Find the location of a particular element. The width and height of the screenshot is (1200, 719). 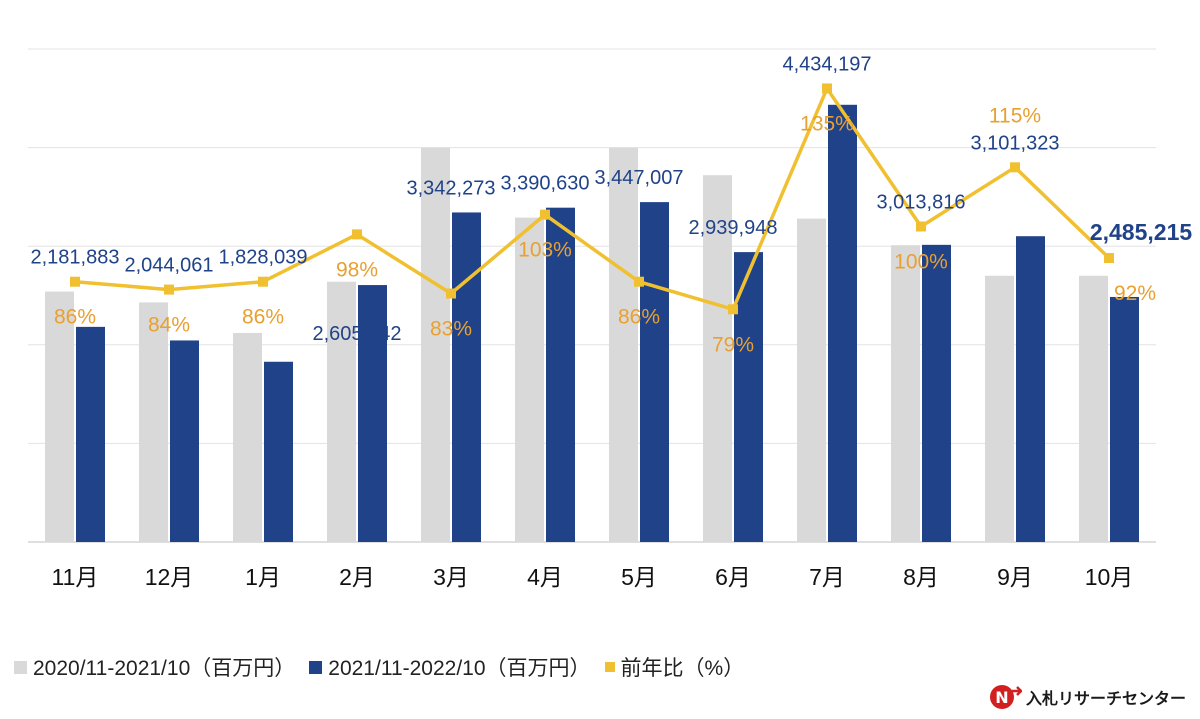

x-tick-label-12: 10月 is located at coordinates (1109, 577).